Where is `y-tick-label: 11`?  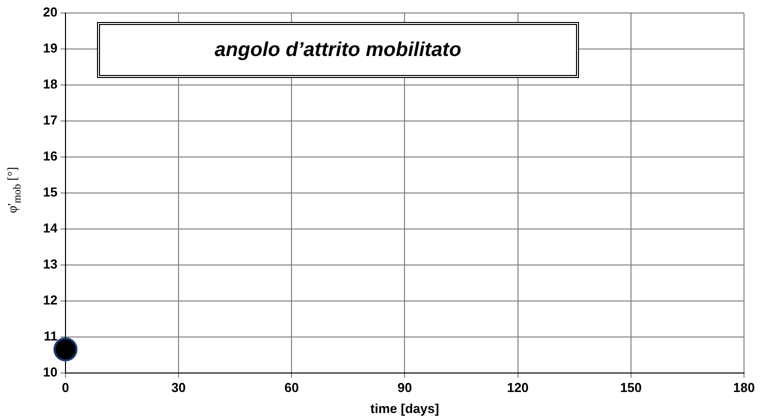
y-tick-label: 11 is located at coordinates (51, 336).